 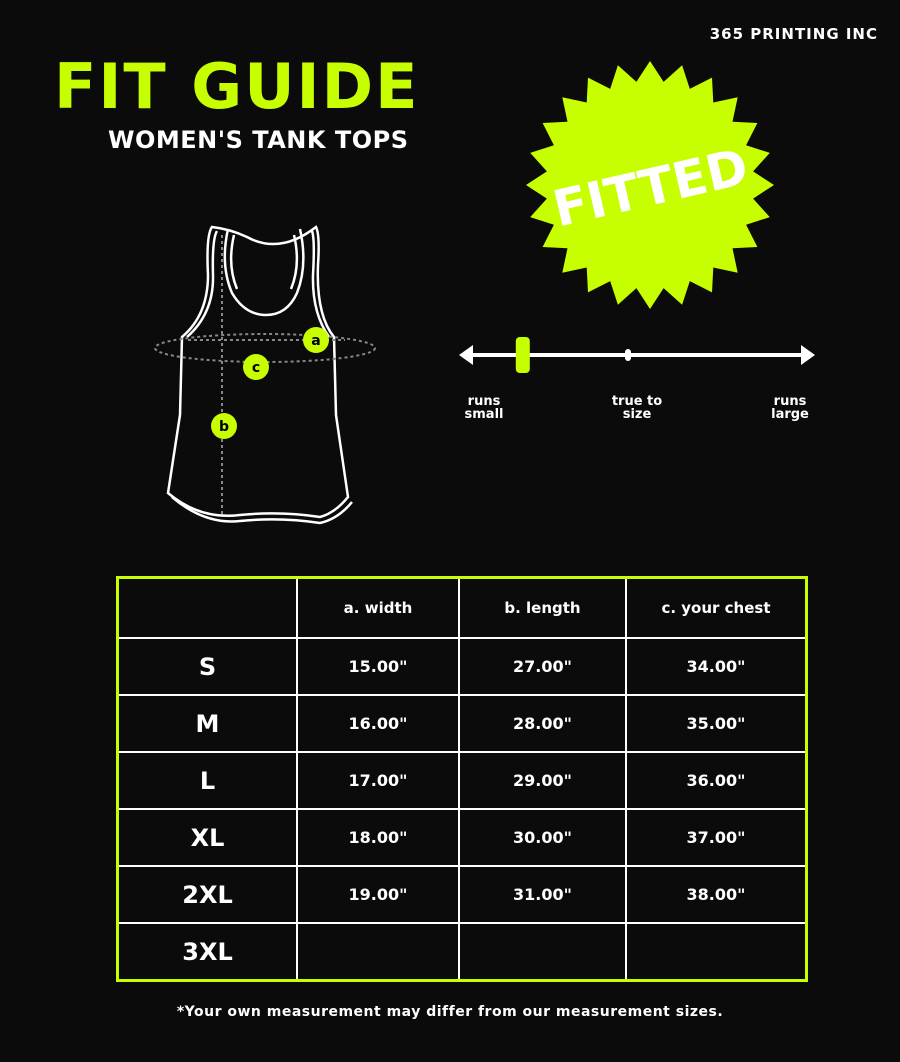 I want to click on left-arrow-icon, so click(x=466, y=355).